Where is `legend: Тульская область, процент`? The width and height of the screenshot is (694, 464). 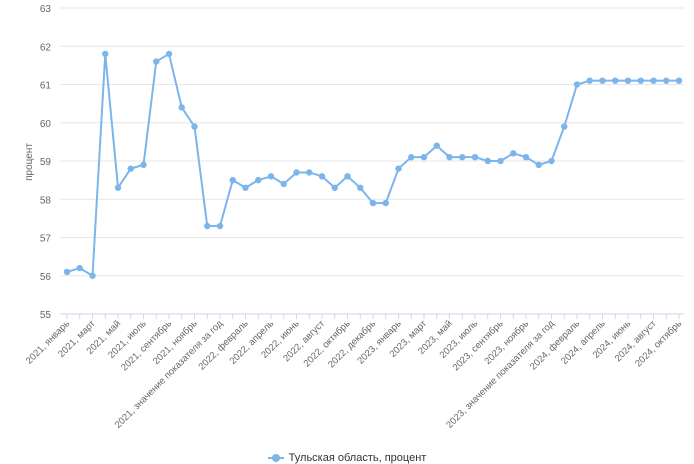
legend: Тульская область, процент is located at coordinates (347, 457).